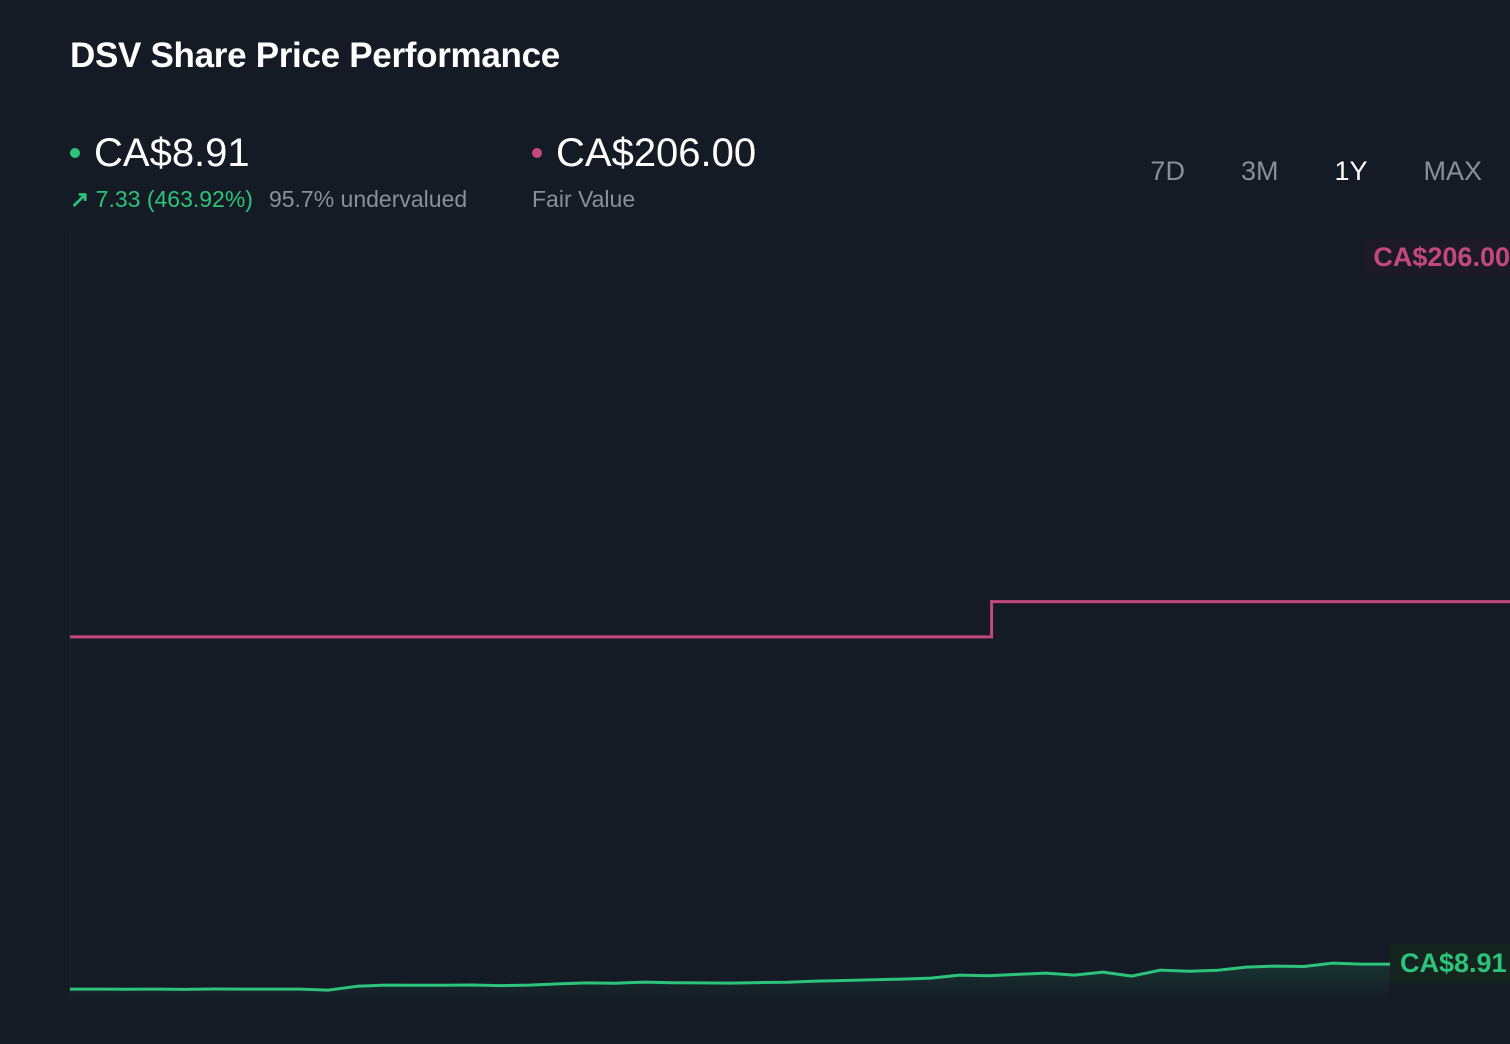  I want to click on valuation-status: 95.7% undervalued, so click(368, 199).